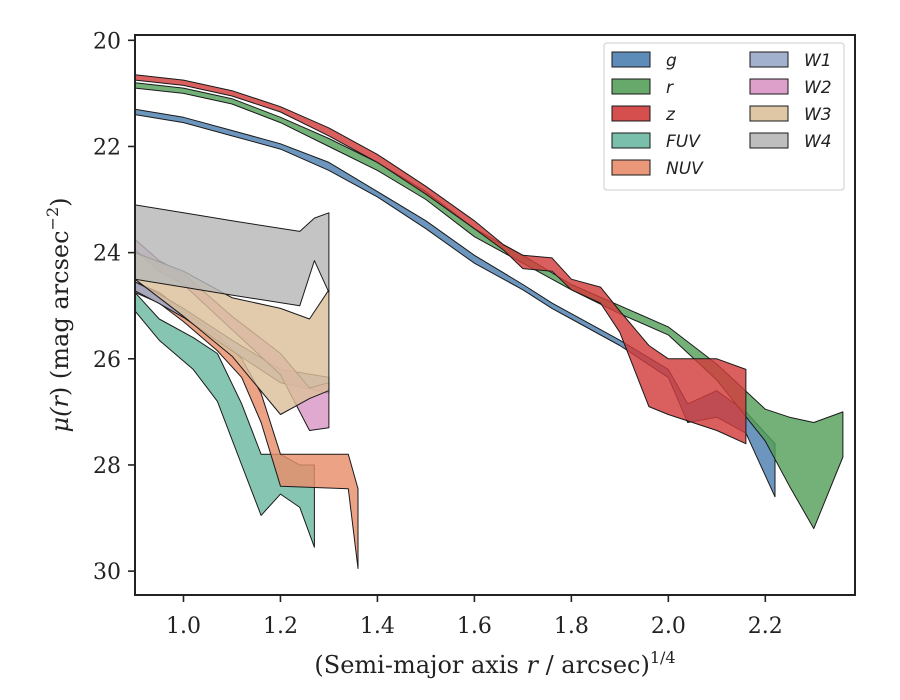 The width and height of the screenshot is (900, 700). I want to click on y-tick-label: 24, so click(107, 254).